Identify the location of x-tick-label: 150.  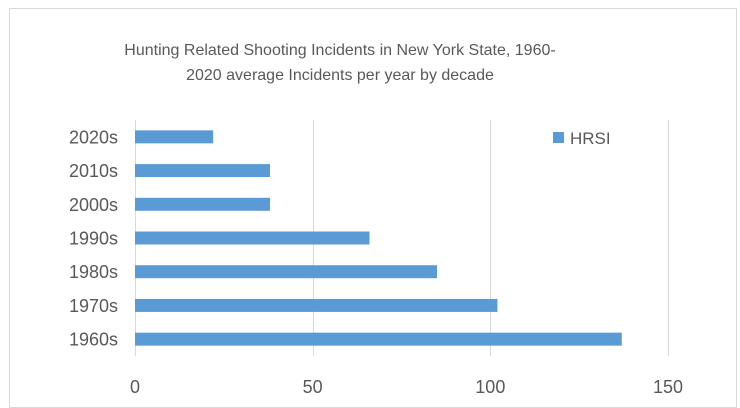
(668, 386).